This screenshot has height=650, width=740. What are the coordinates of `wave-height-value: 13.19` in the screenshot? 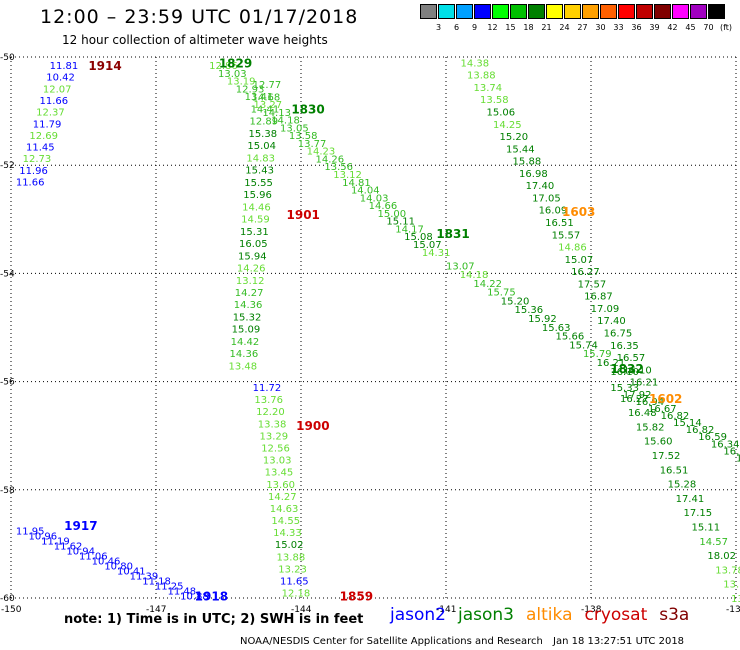 It's located at (241, 82).